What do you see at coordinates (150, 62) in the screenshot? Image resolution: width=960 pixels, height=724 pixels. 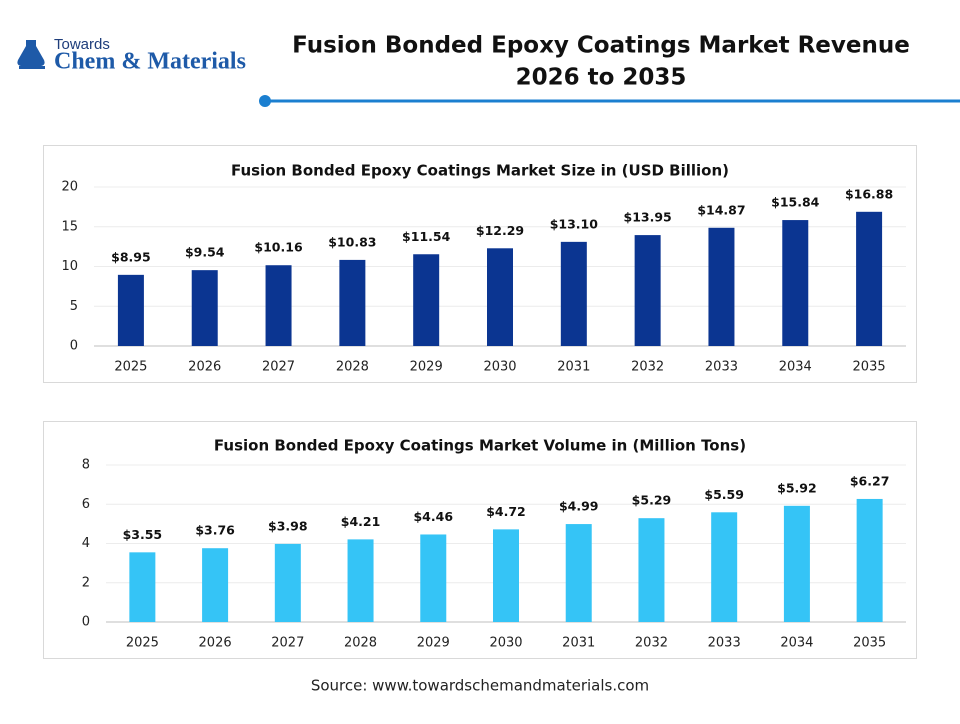 I see `logo-large: Chem & Materials` at bounding box center [150, 62].